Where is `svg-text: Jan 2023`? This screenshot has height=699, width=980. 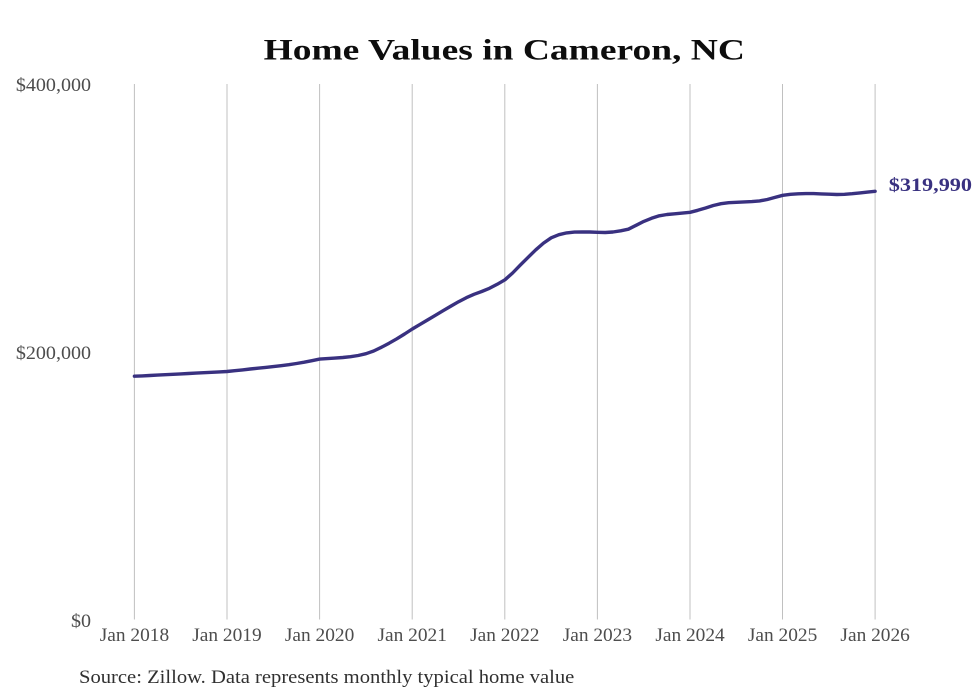
svg-text: Jan 2023 is located at coordinates (597, 635).